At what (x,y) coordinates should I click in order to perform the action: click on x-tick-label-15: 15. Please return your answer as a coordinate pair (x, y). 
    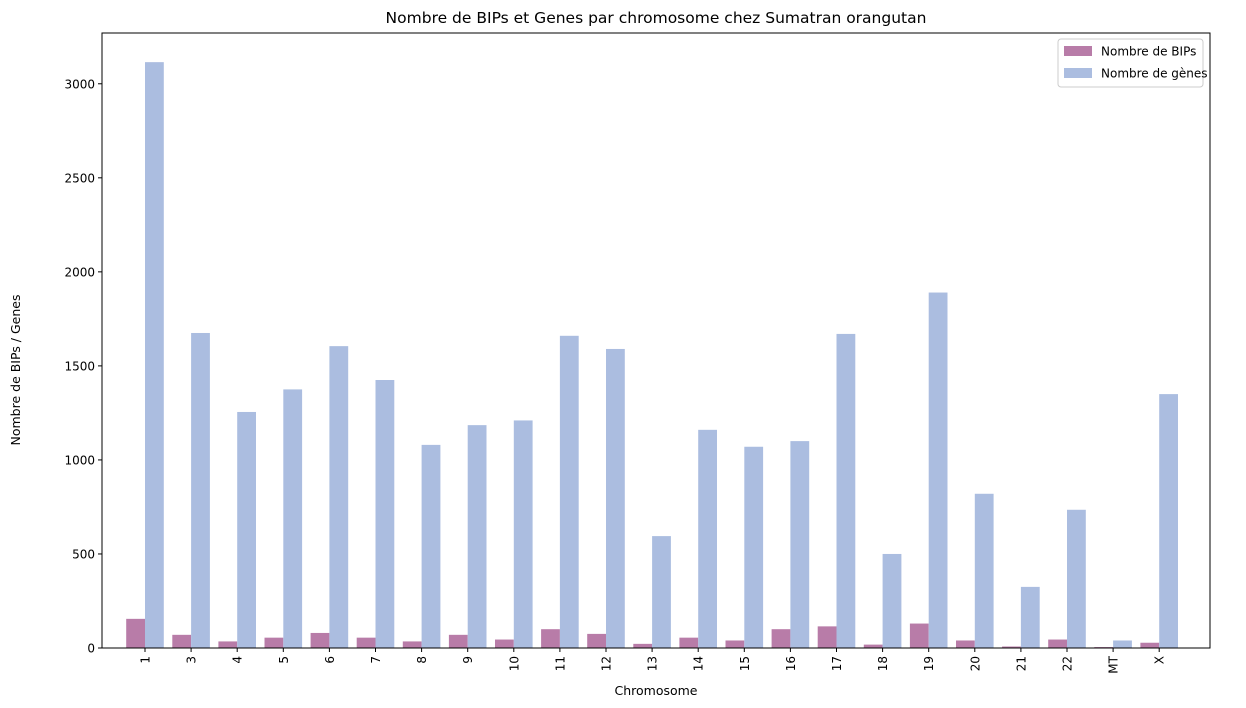
    Looking at the image, I should click on (745, 663).